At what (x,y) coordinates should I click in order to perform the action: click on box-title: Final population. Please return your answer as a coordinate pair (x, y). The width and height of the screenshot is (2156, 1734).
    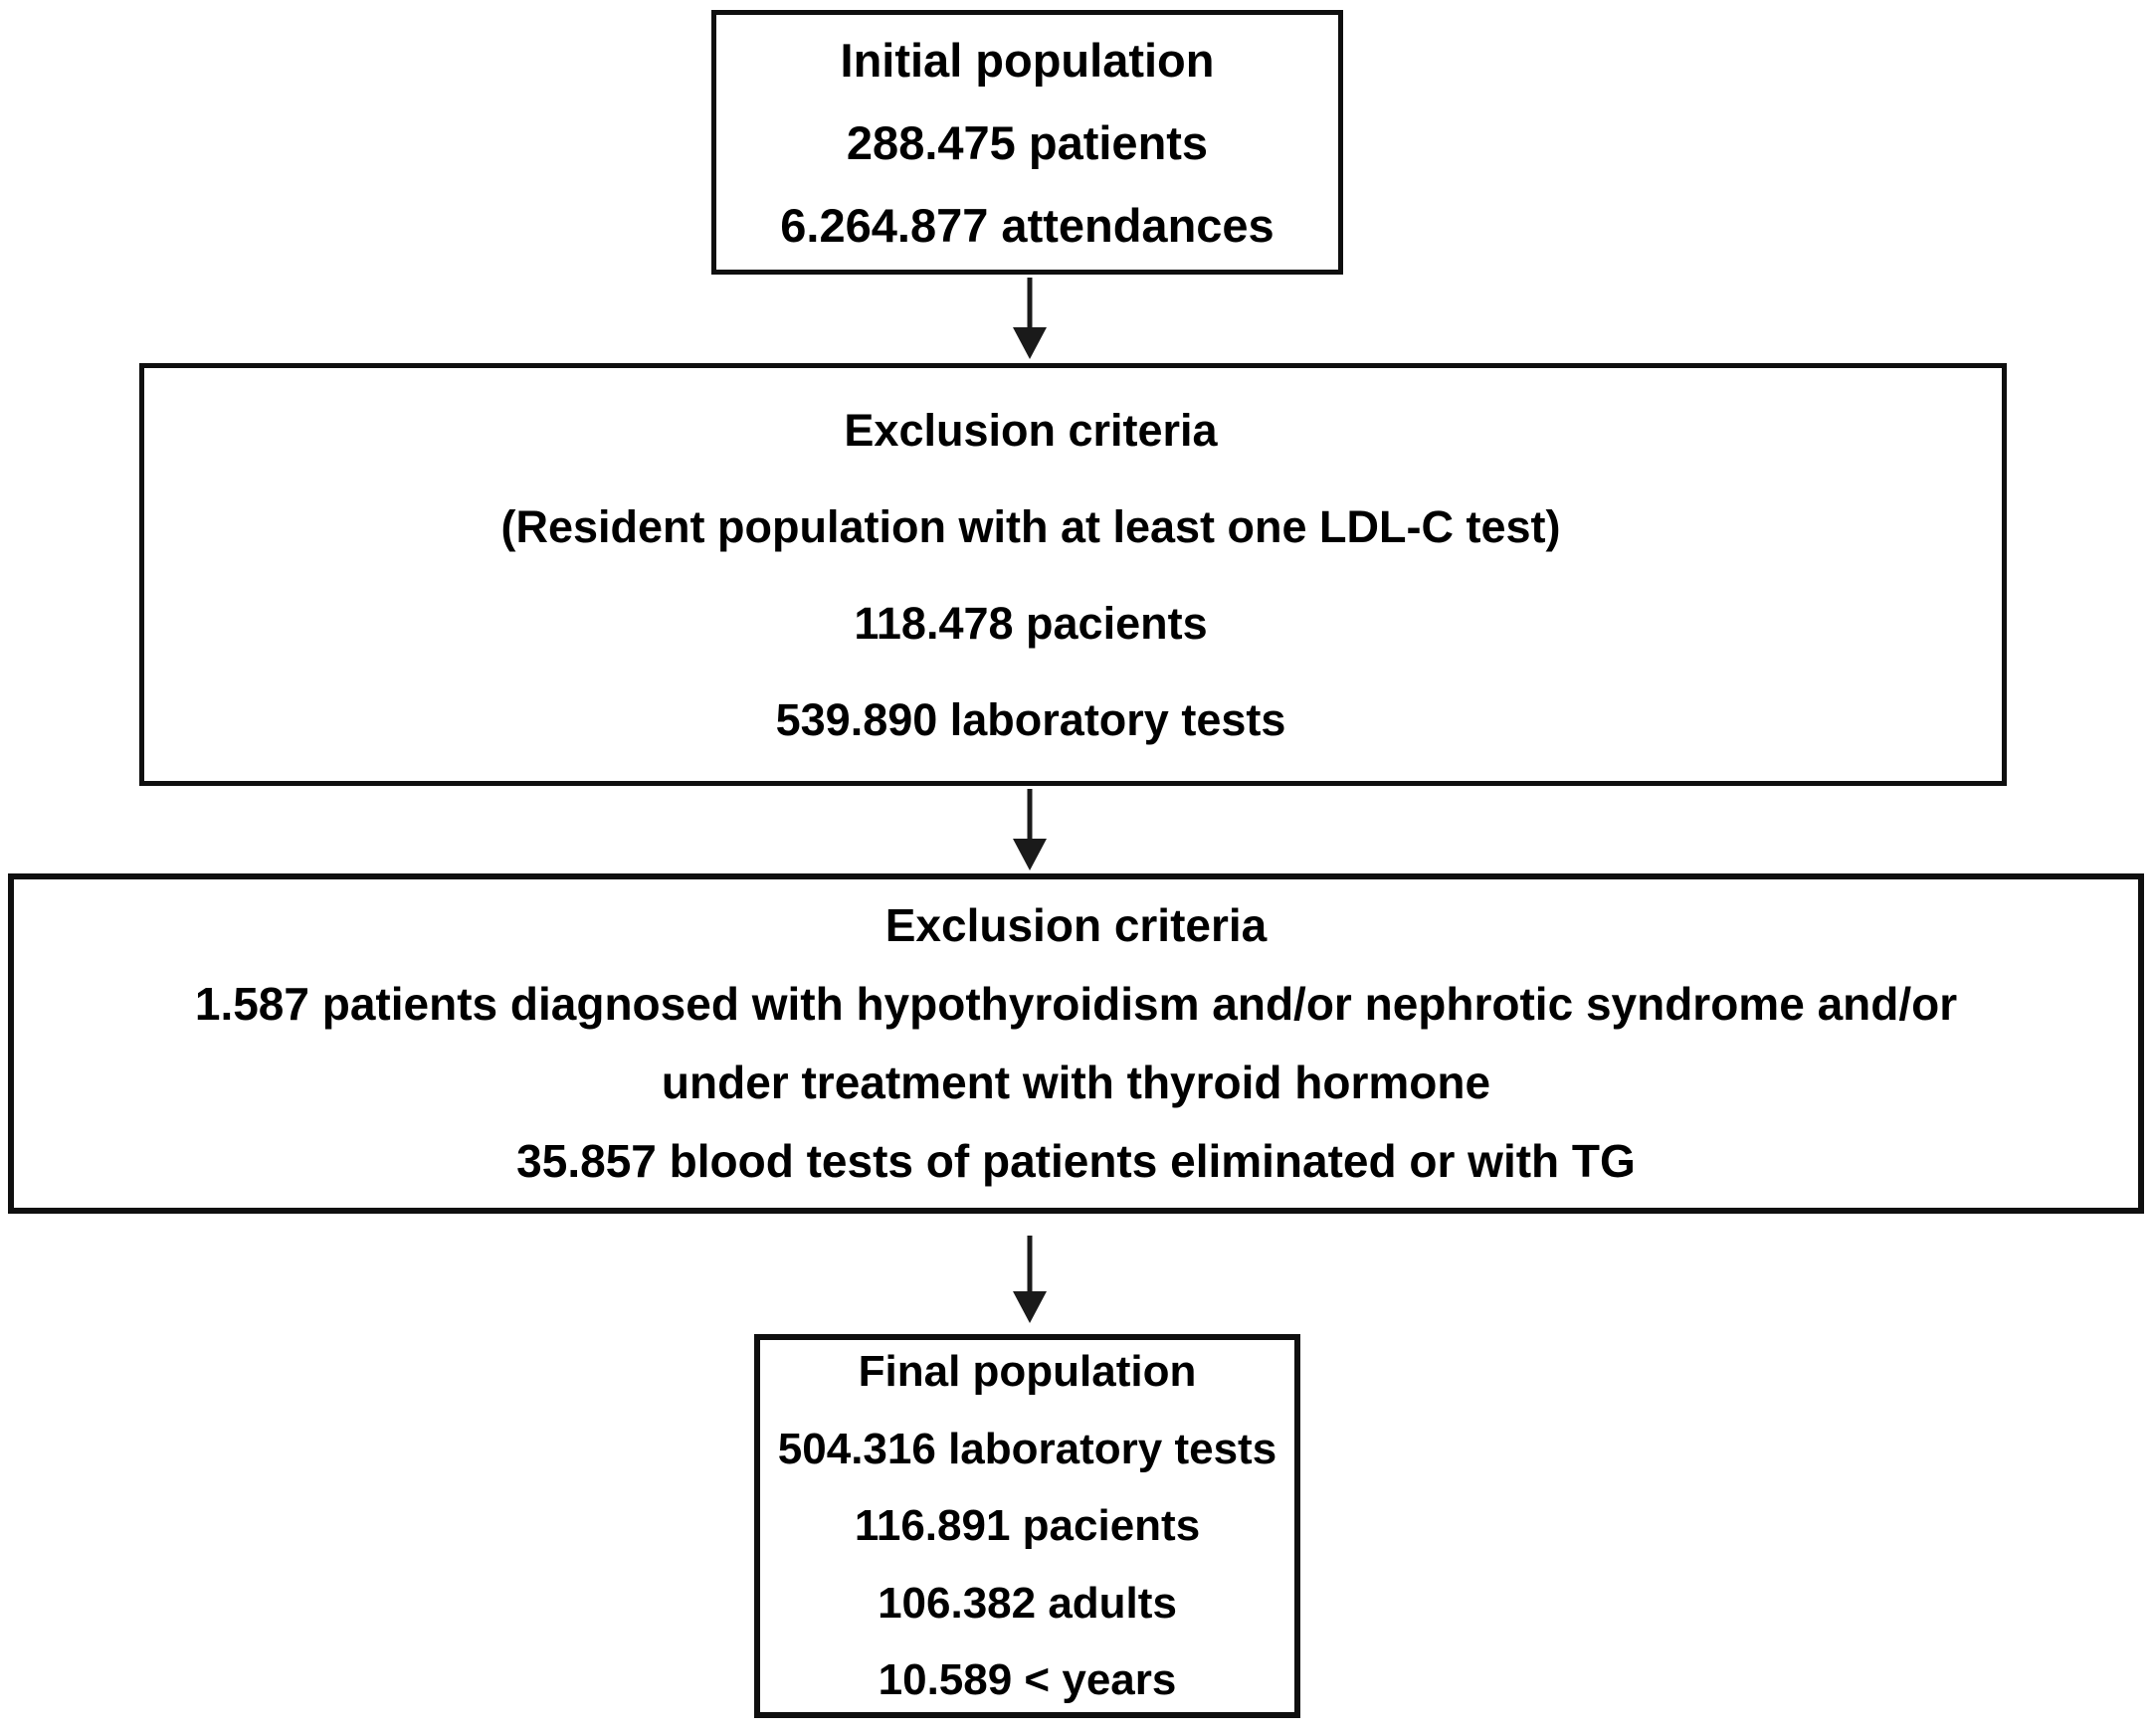
    Looking at the image, I should click on (1027, 1372).